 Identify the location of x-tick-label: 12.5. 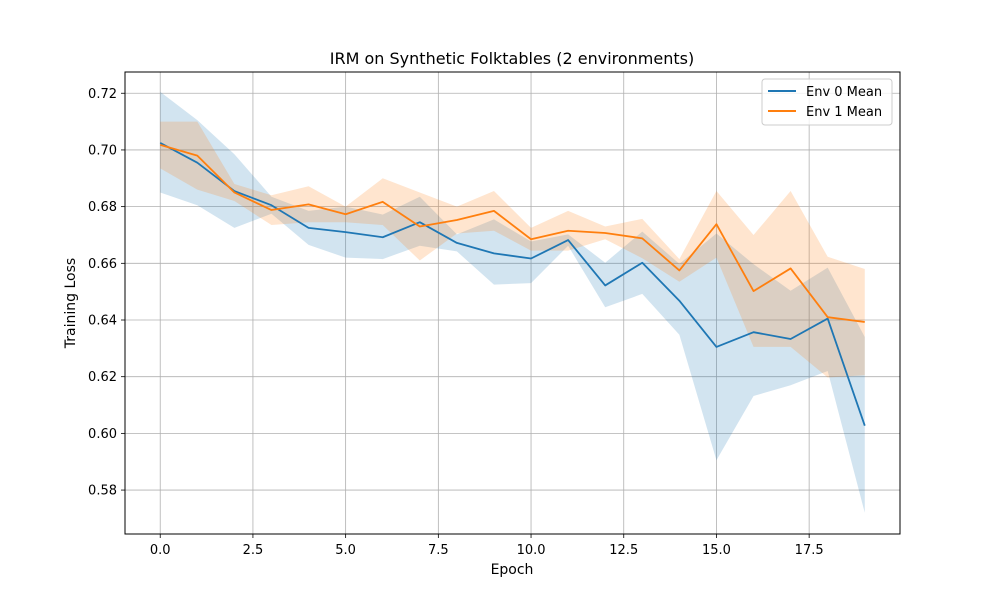
(623, 550).